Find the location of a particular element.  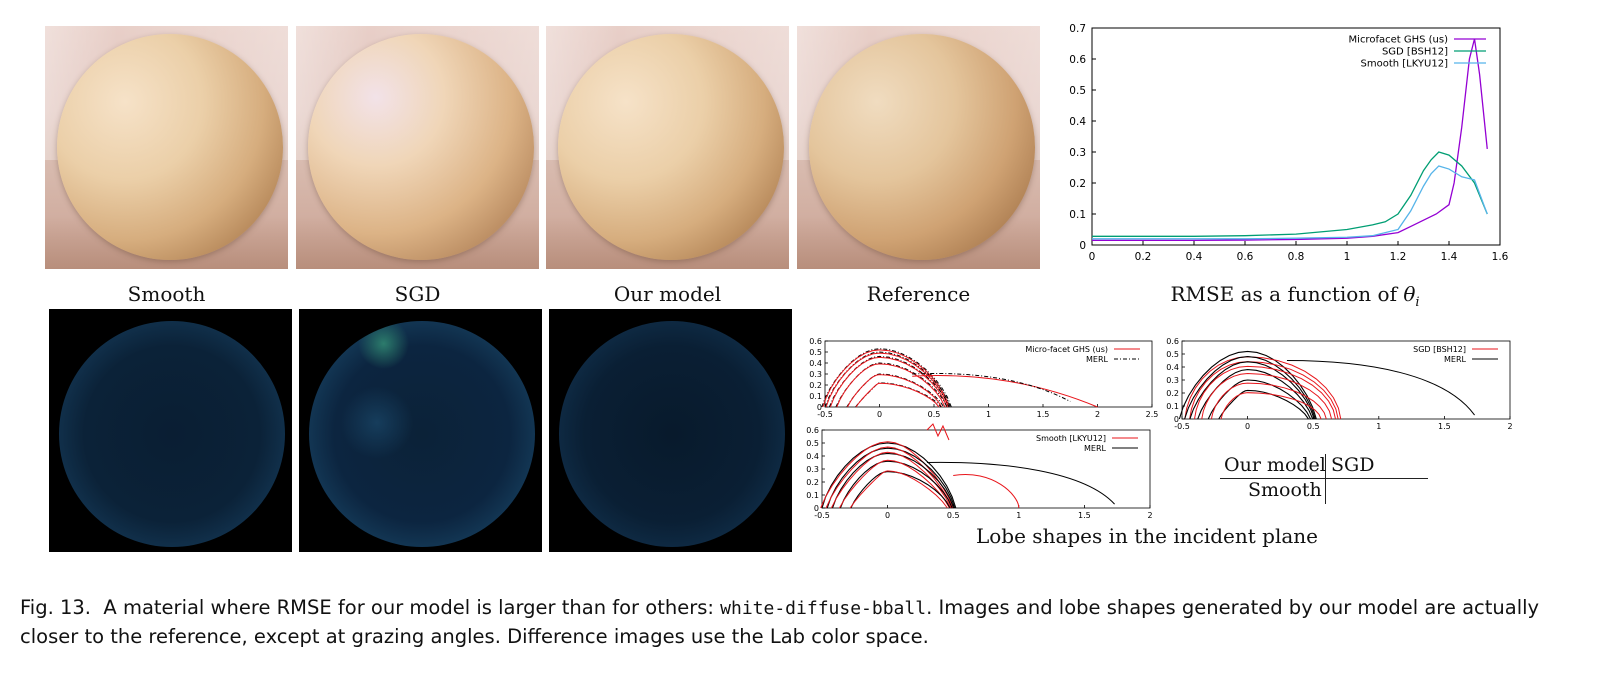

legend-label-2: Smooth [LKYU12] is located at coordinates (1405, 64).